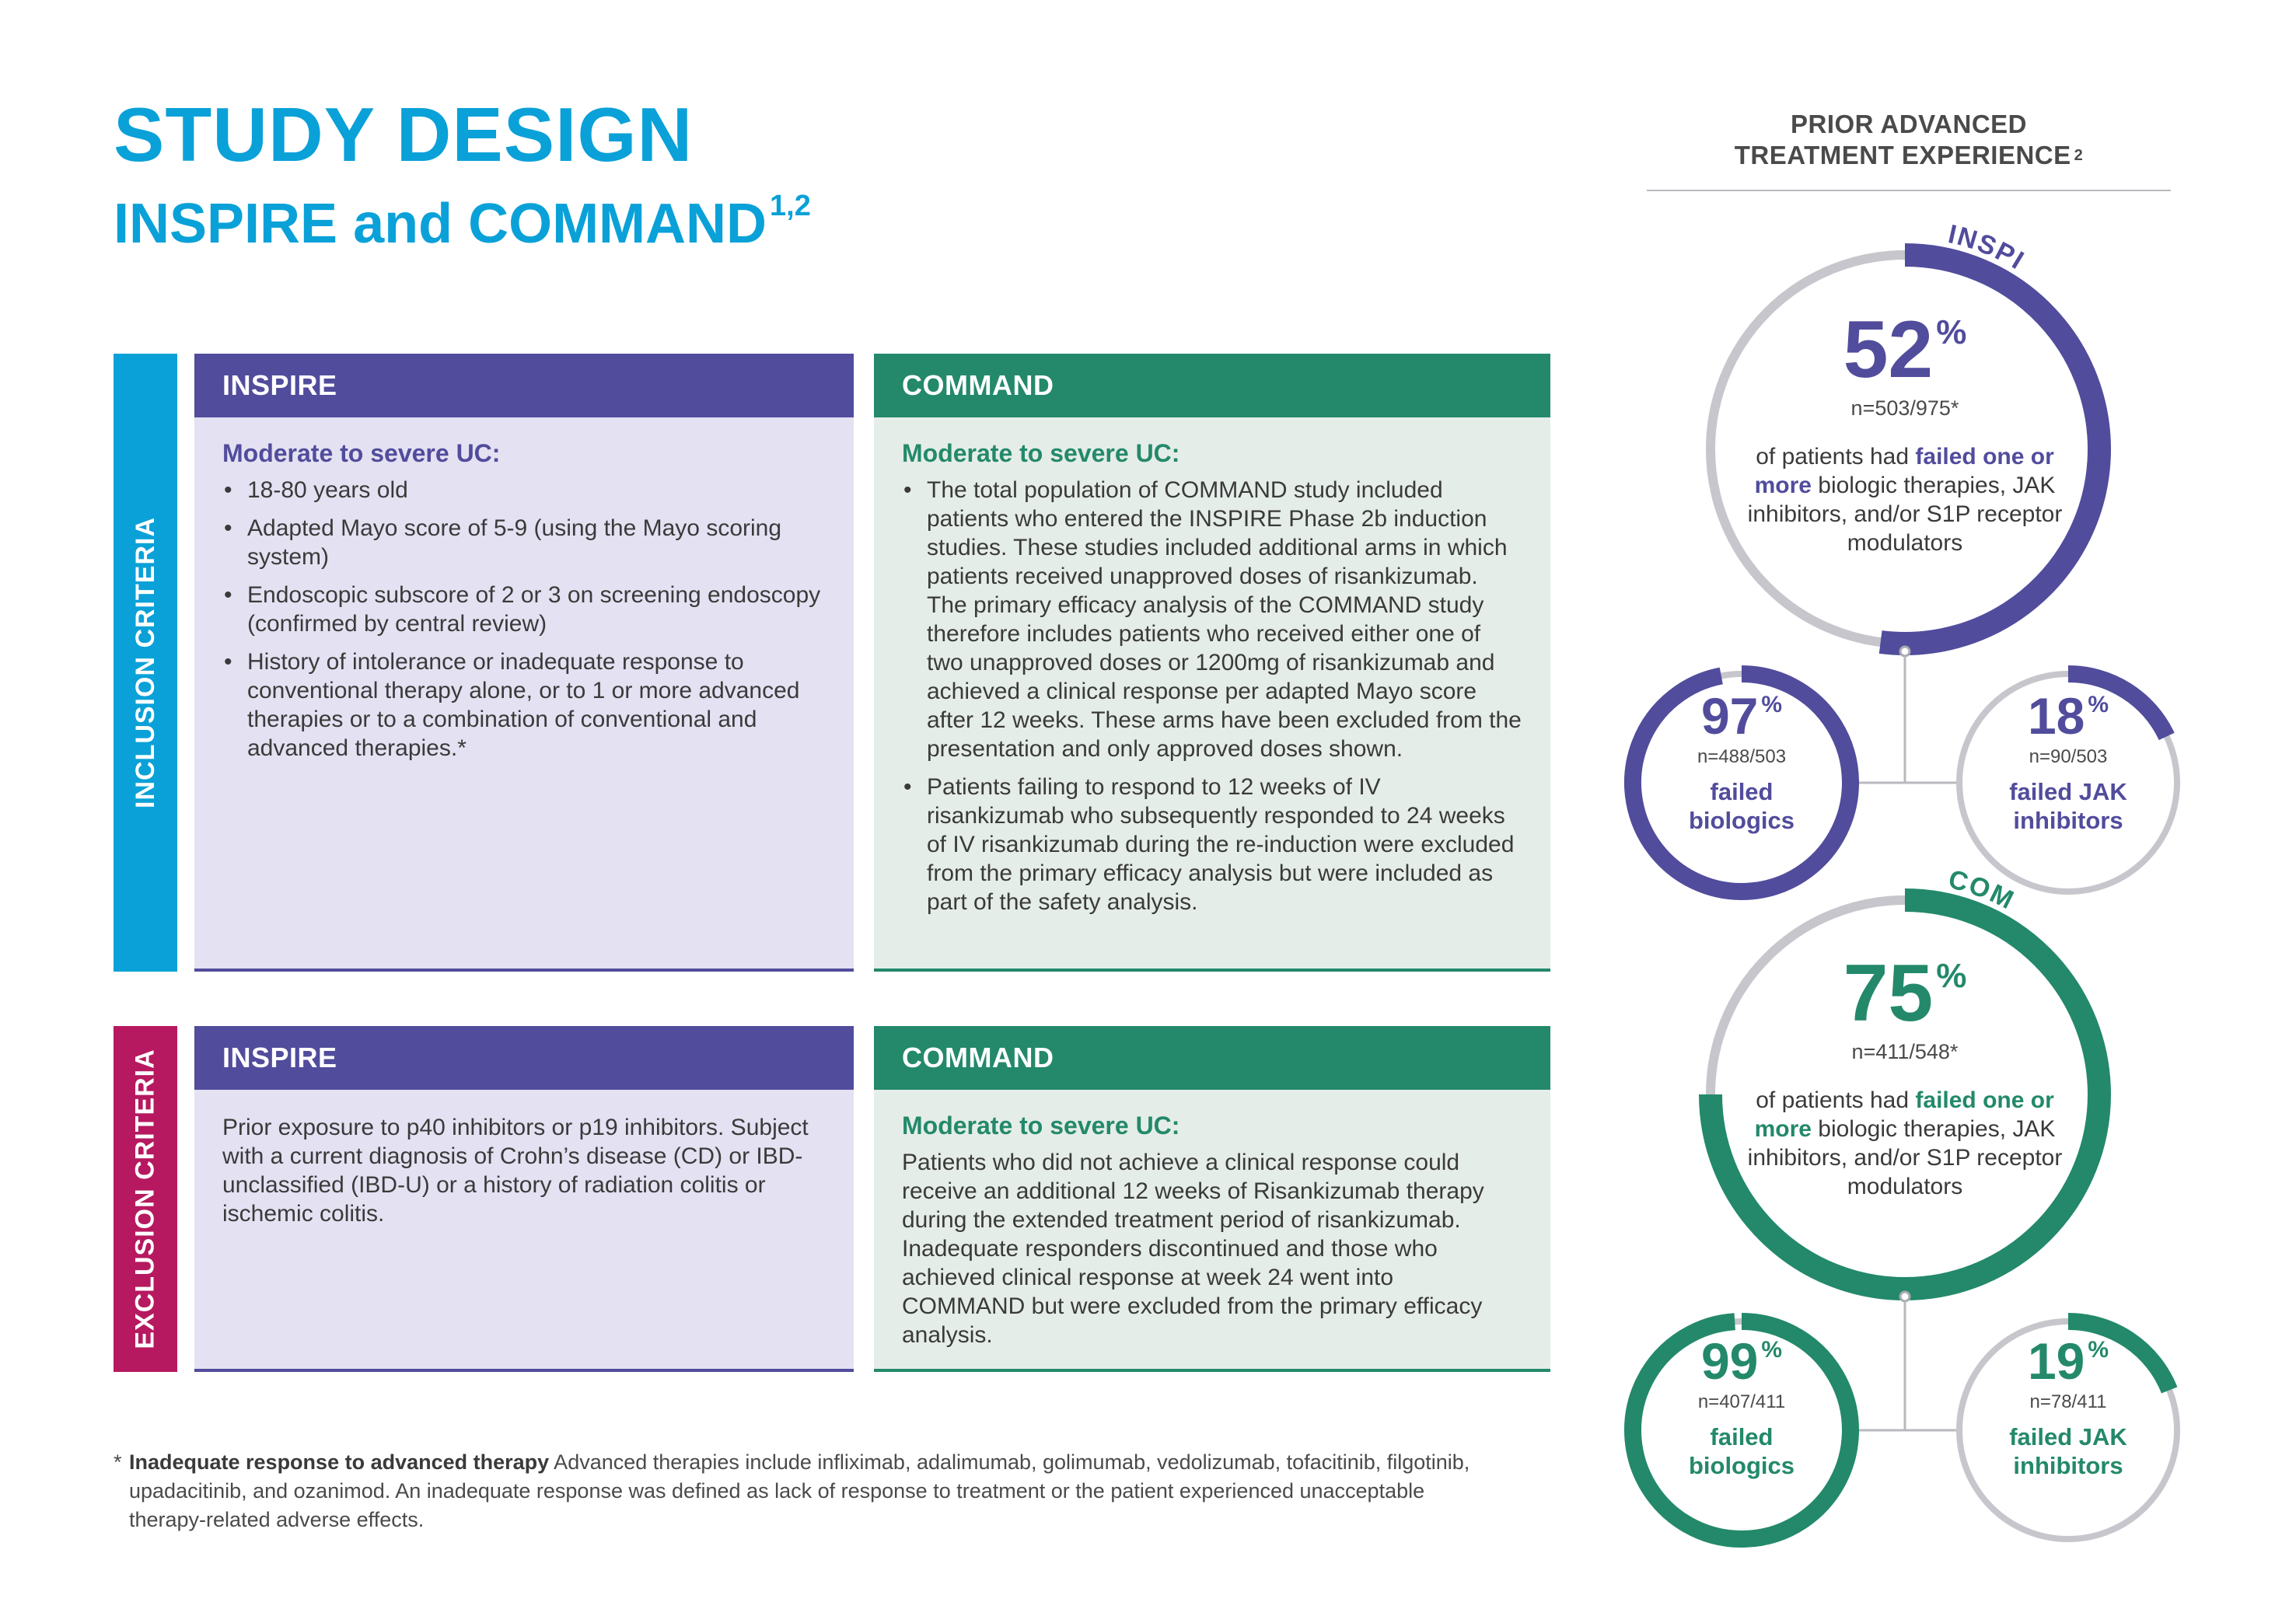 The height and width of the screenshot is (1616, 2296). Describe the element at coordinates (2068, 821) in the screenshot. I see `inspire-jak-label-2: inhibitors` at that location.